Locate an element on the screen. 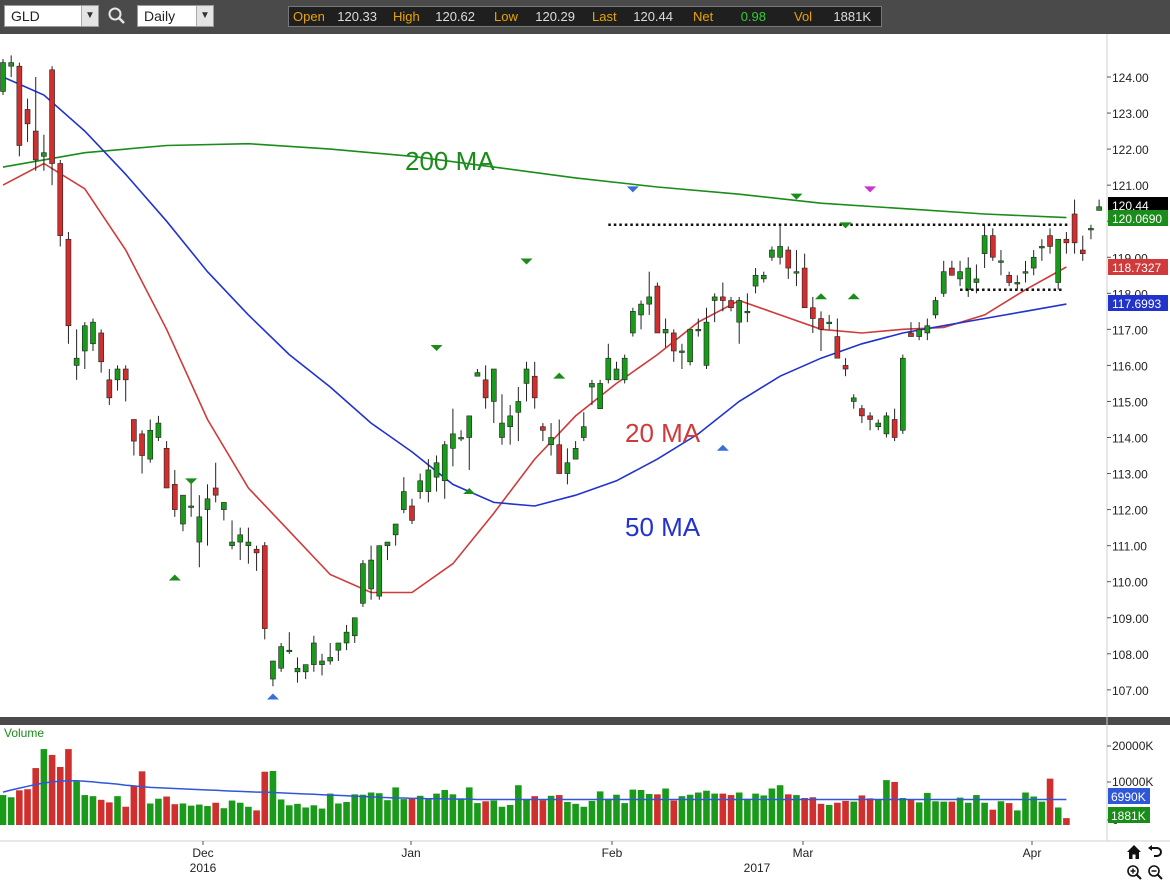  volume-tick-label: 20000K is located at coordinates (1132, 746).